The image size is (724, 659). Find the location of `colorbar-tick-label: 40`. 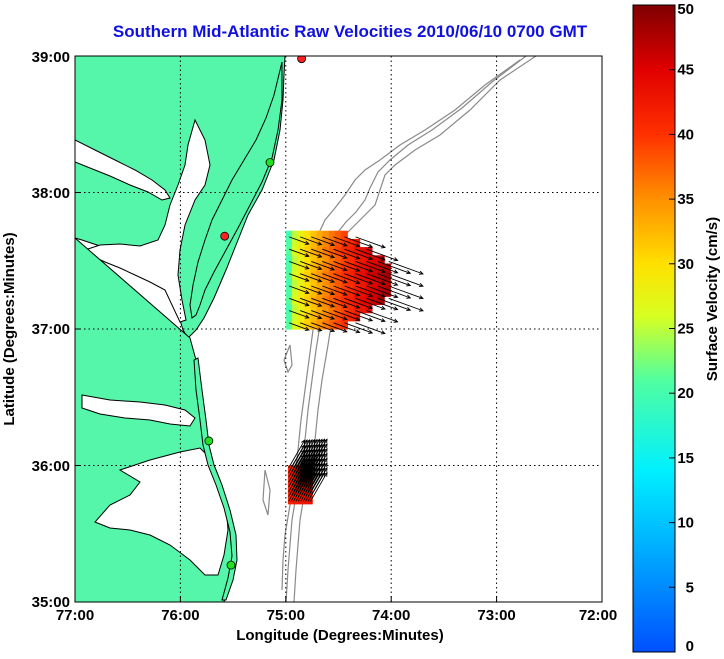

colorbar-tick-label: 40 is located at coordinates (685, 134).